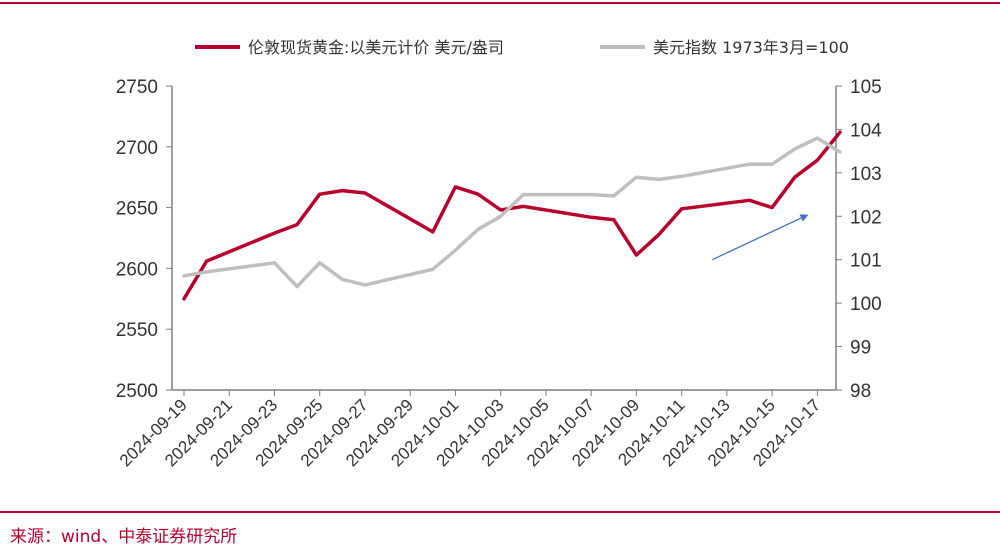  What do you see at coordinates (866, 304) in the screenshot?
I see `y-right-tick-label: 100` at bounding box center [866, 304].